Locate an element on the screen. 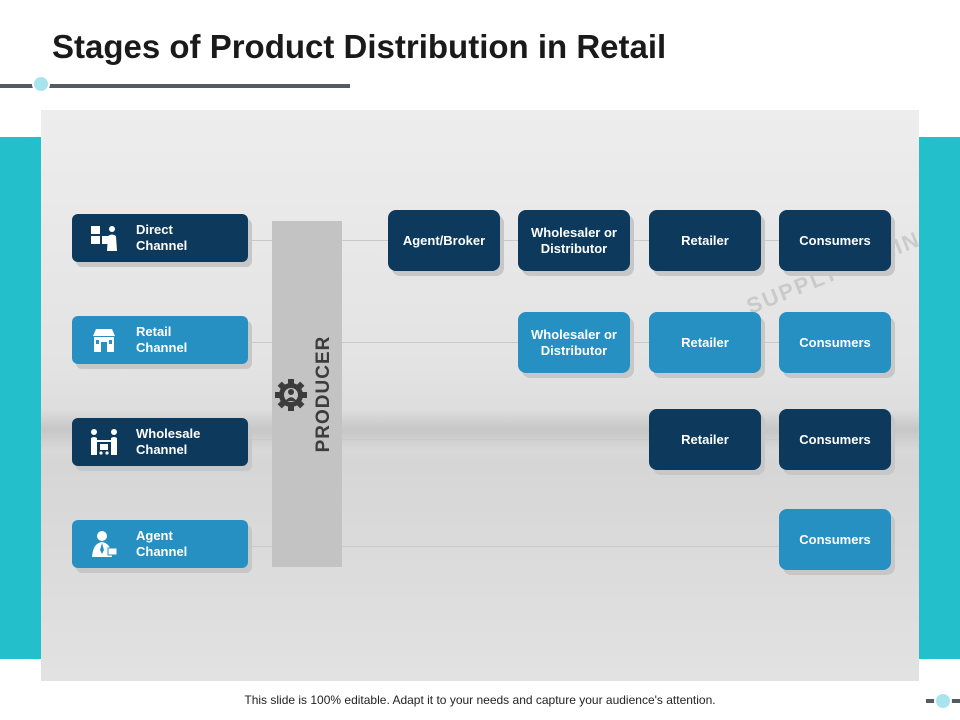  page-title: Stages of Product Distribution in Retail is located at coordinates (359, 46).